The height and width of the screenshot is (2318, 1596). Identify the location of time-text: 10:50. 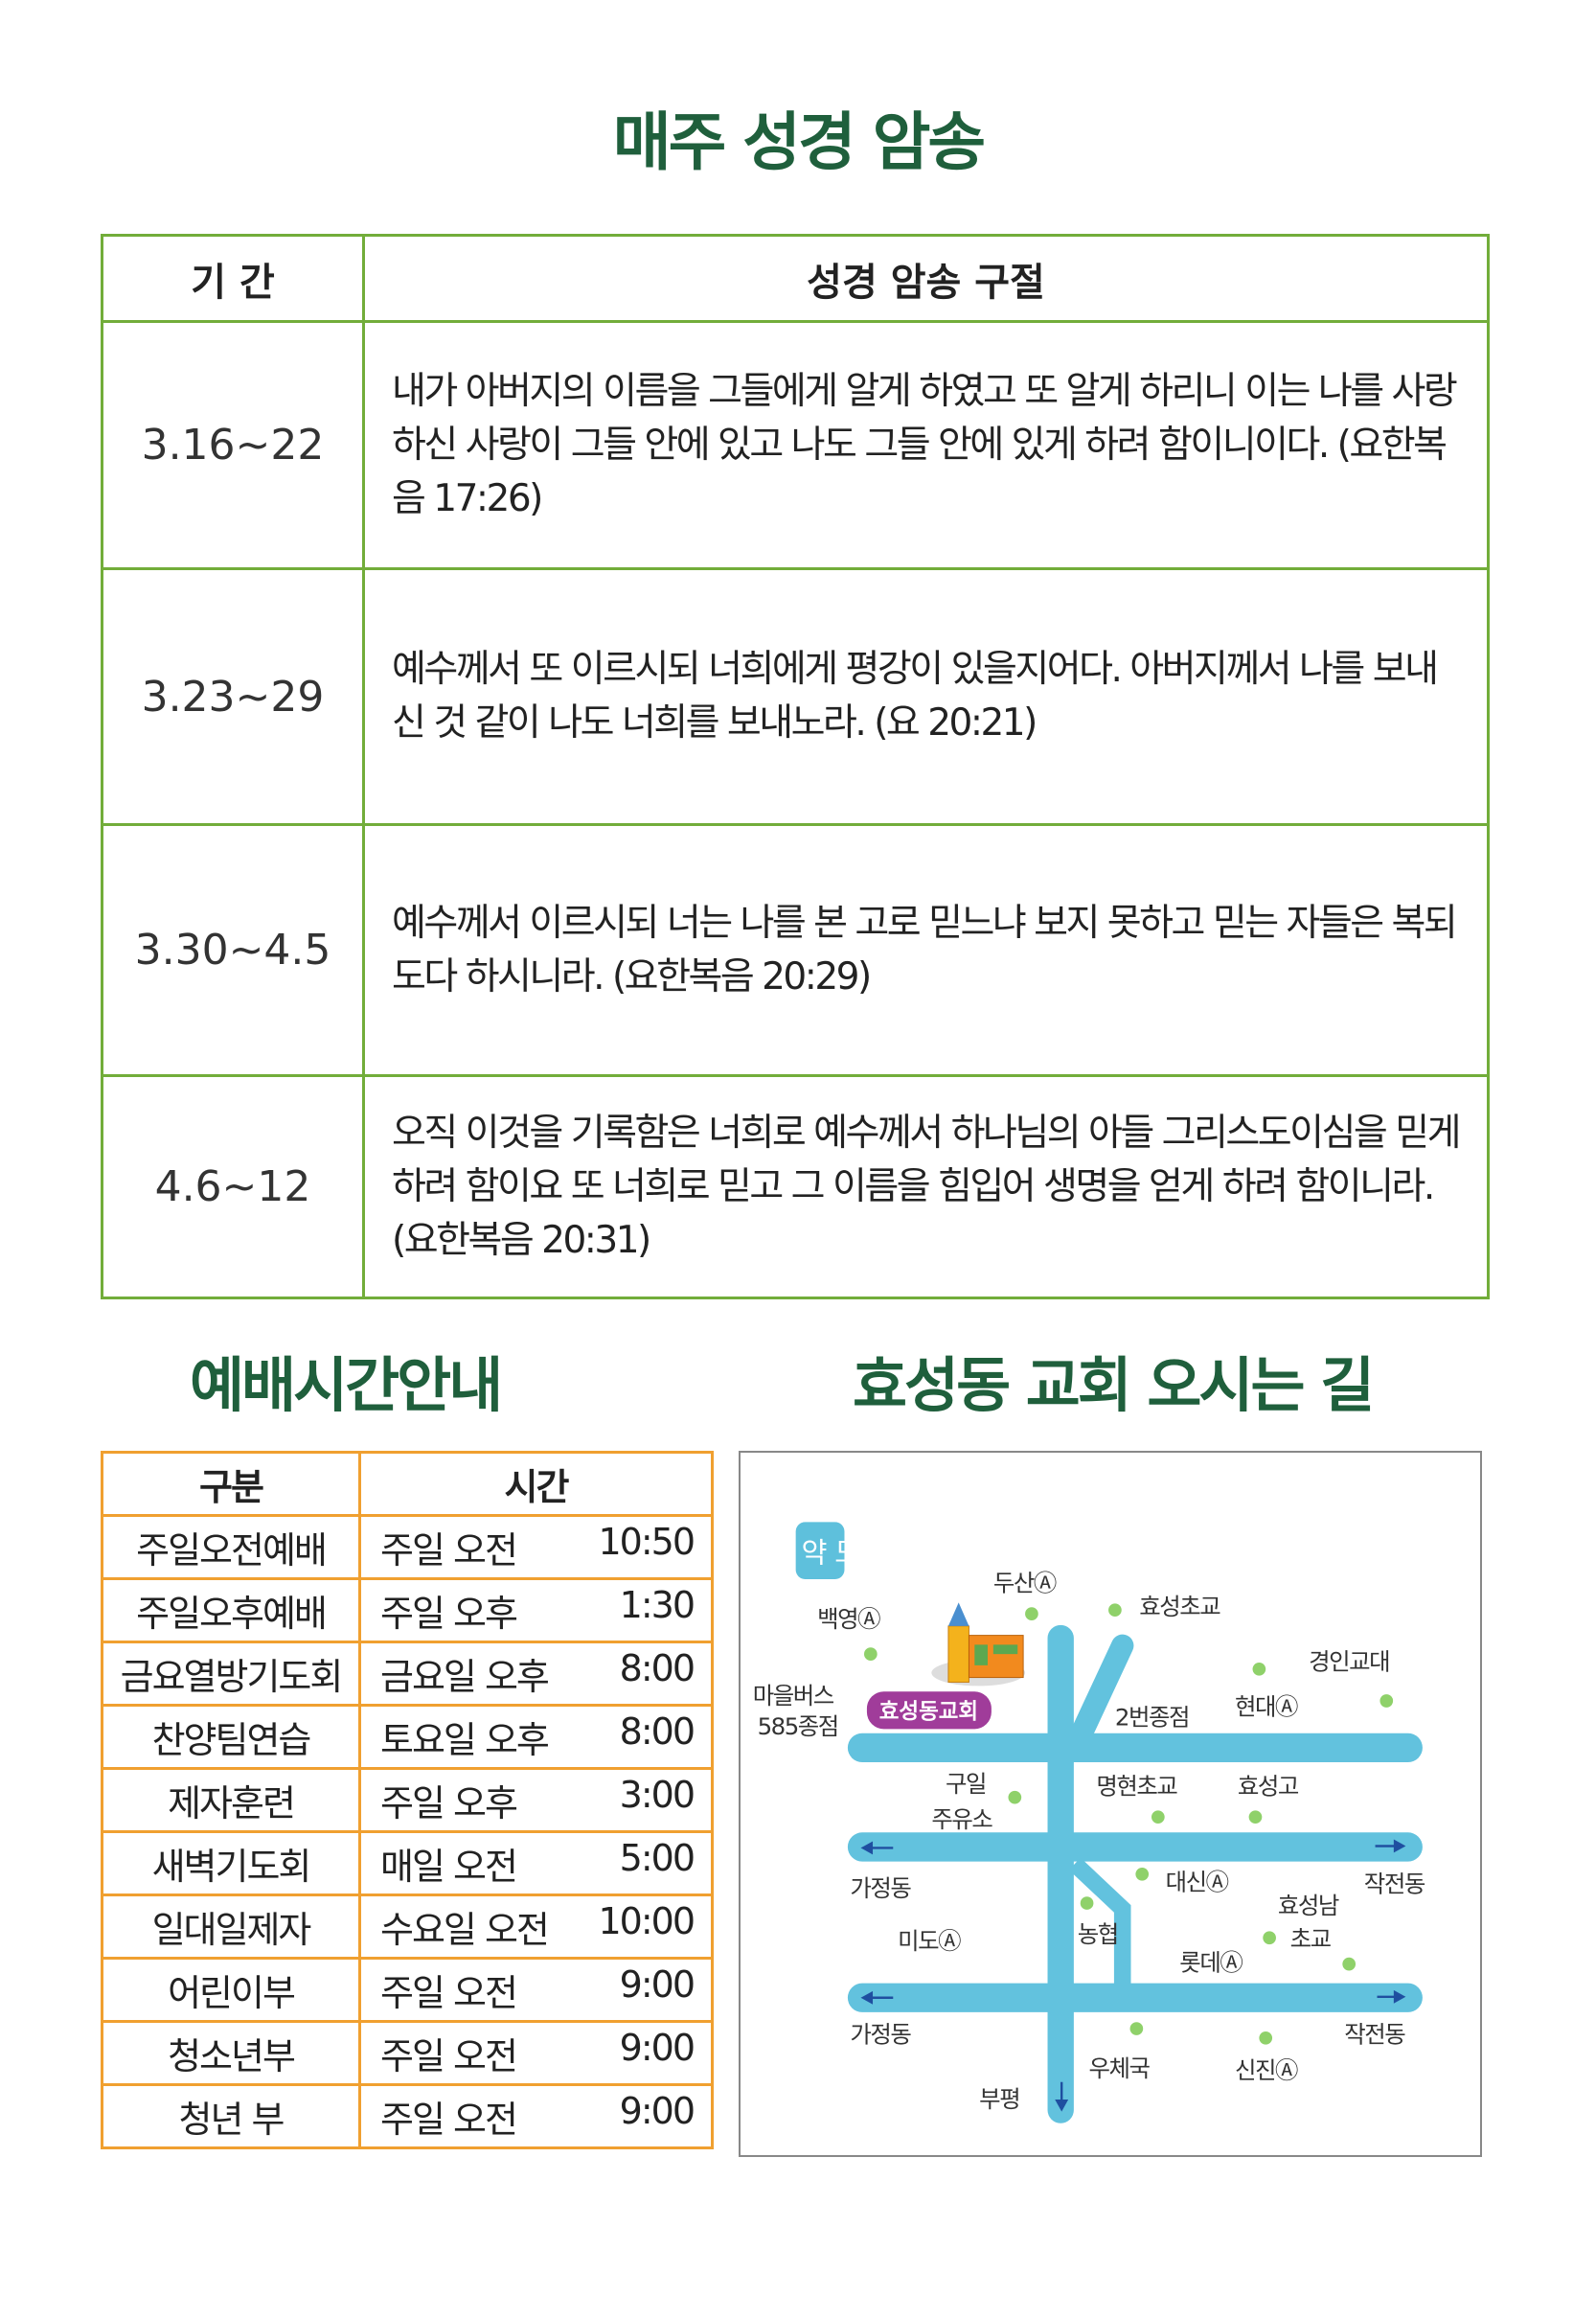
(646, 1542).